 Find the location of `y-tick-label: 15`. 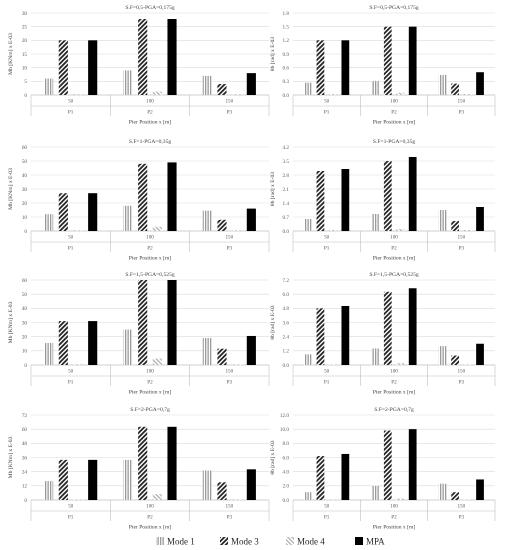

y-tick-label: 15 is located at coordinates (25, 55).